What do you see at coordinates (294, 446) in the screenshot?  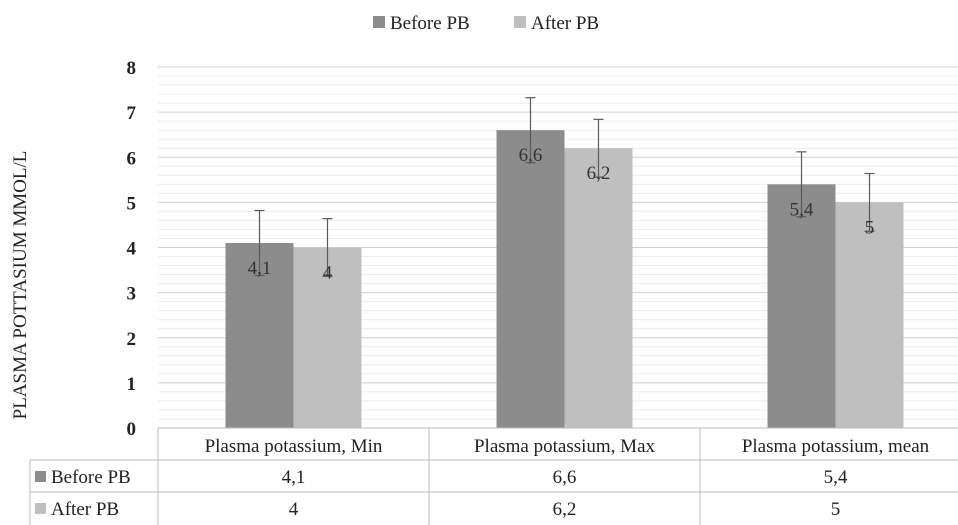 I see `category-label: Plasma potassium, Min` at bounding box center [294, 446].